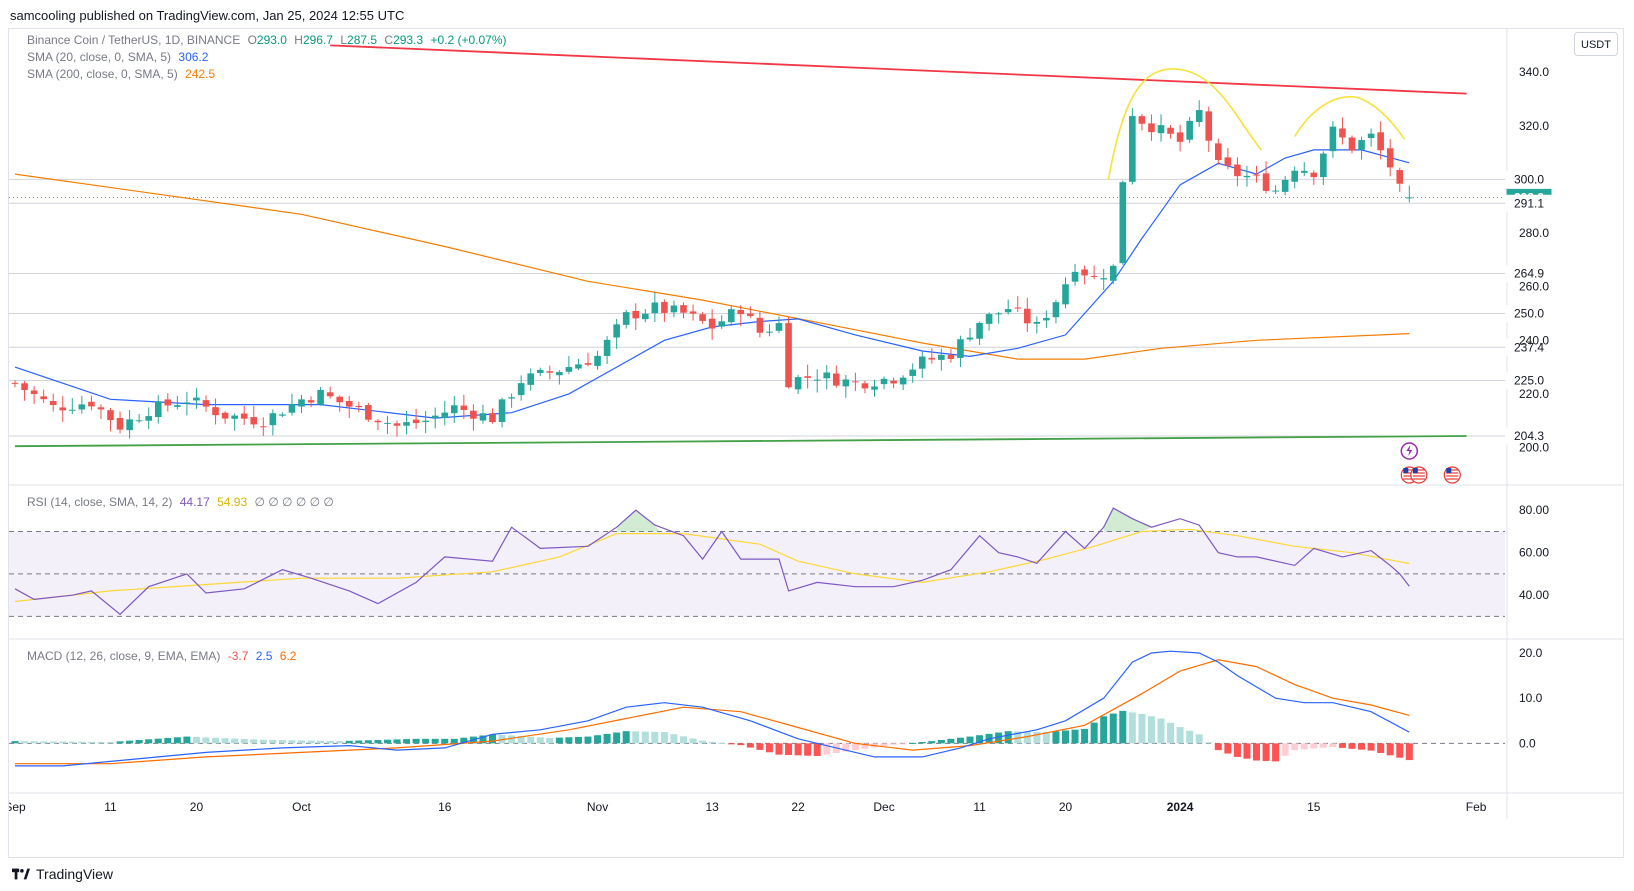 The width and height of the screenshot is (1634, 891). What do you see at coordinates (712, 565) in the screenshot?
I see `rsi-ma-line` at bounding box center [712, 565].